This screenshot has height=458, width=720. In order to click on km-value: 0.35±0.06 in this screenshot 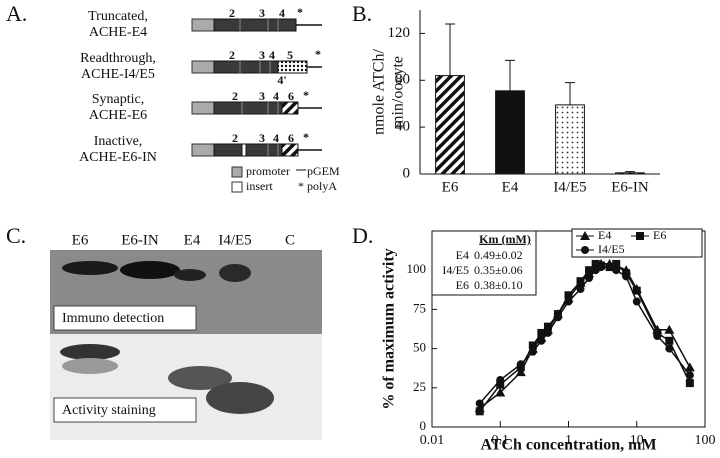, I will do `click(498, 270)`.